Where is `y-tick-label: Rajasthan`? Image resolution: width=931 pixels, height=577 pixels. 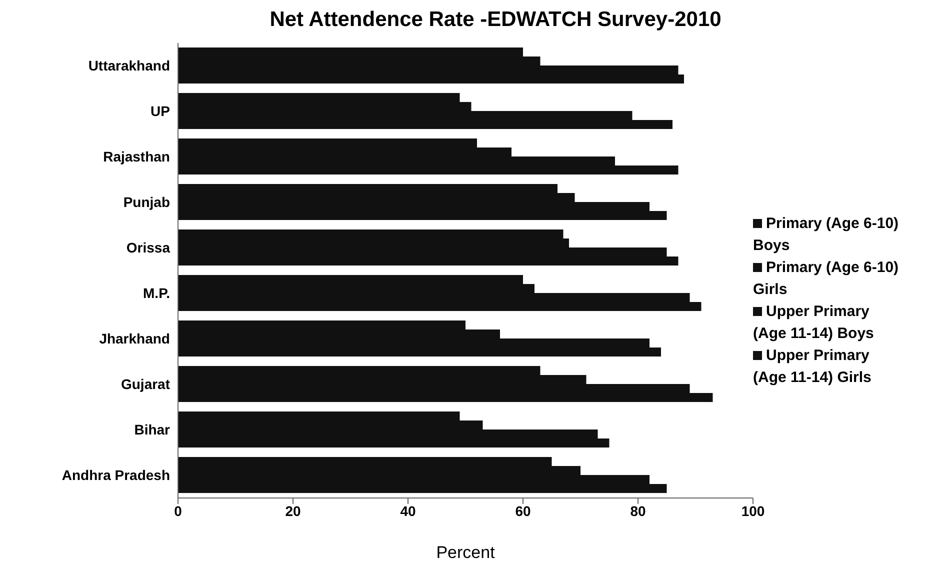 y-tick-label: Rajasthan is located at coordinates (136, 156).